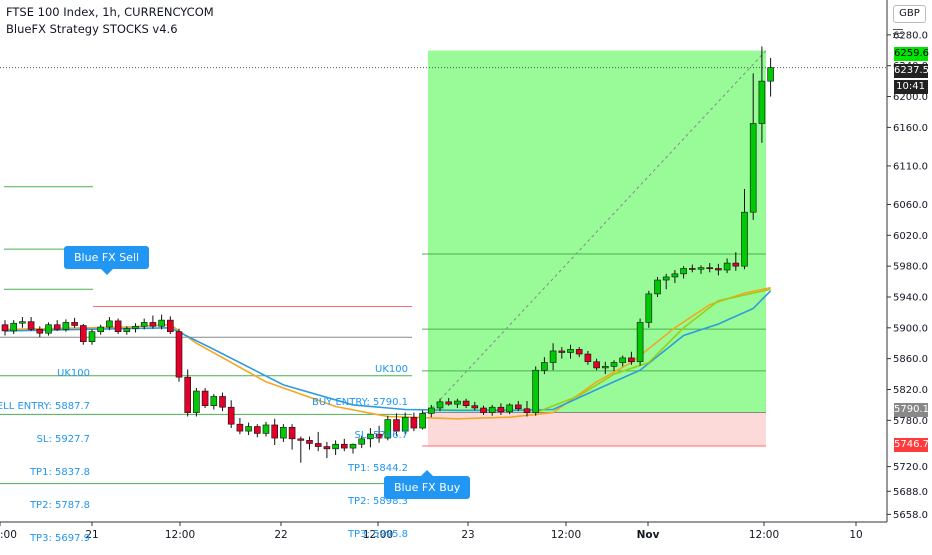  What do you see at coordinates (59, 538) in the screenshot?
I see `sell-info-line: TP3: 5697.9` at bounding box center [59, 538].